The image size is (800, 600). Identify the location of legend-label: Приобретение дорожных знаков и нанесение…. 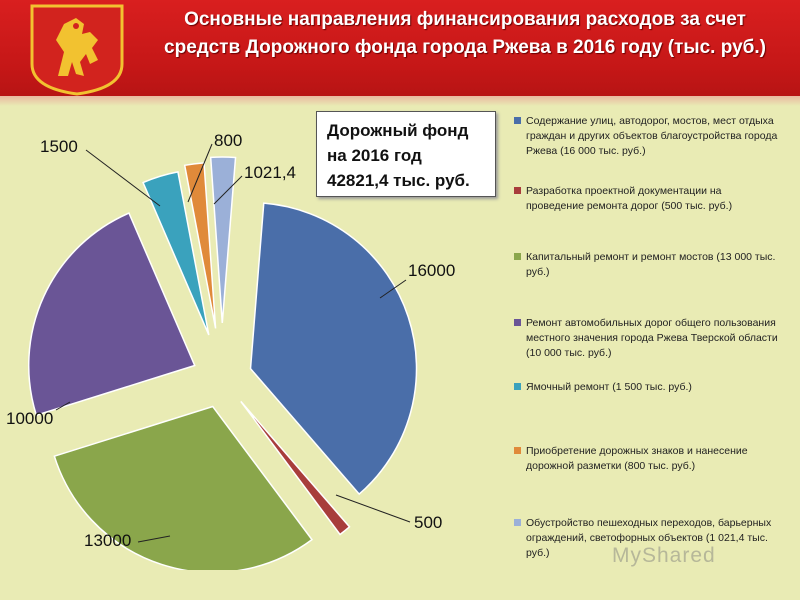
(637, 458).